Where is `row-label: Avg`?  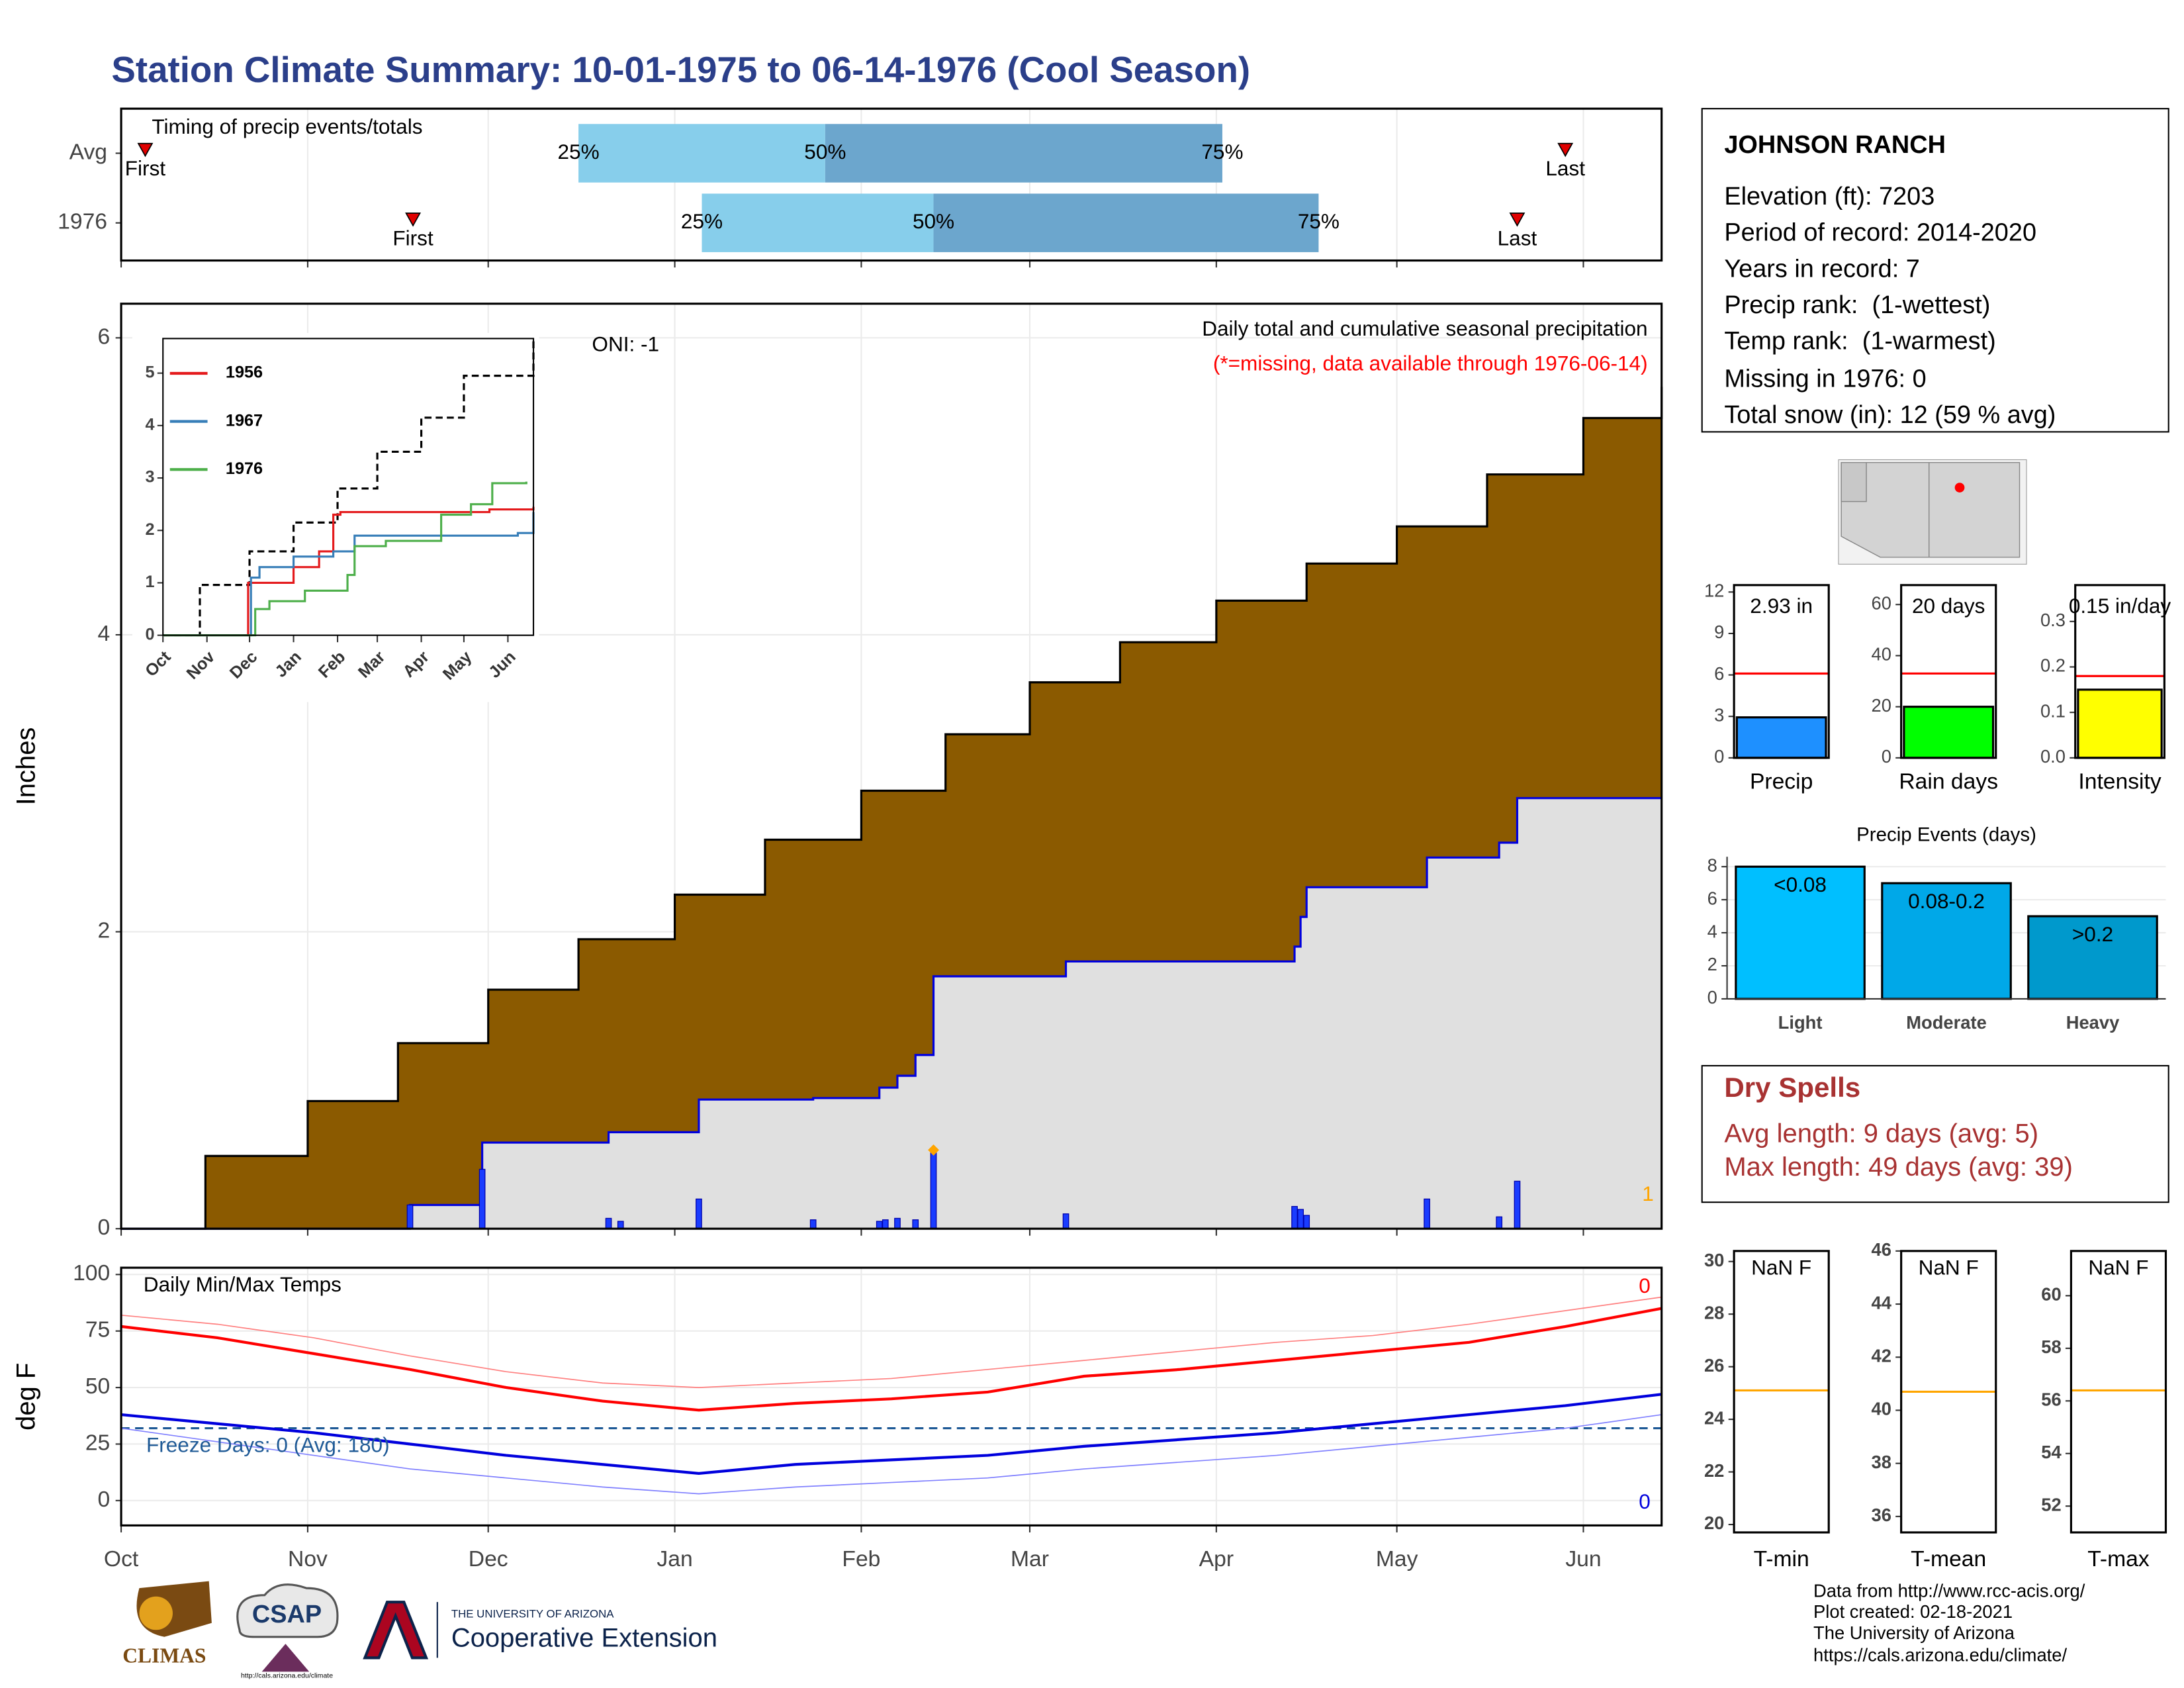
row-label: Avg is located at coordinates (88, 152).